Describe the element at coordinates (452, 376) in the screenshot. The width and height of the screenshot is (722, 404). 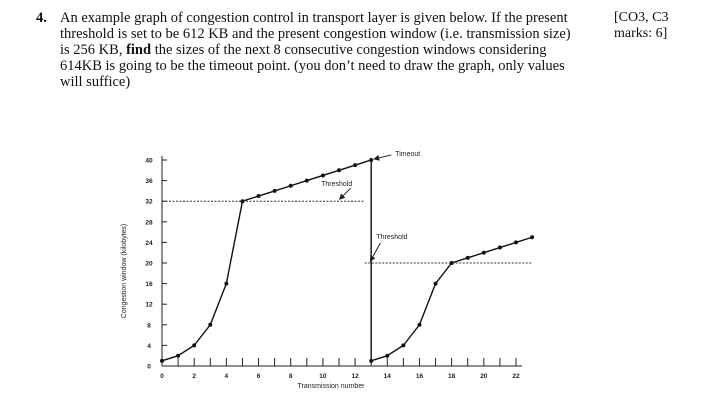
I see `x-tick-label: 18` at that location.